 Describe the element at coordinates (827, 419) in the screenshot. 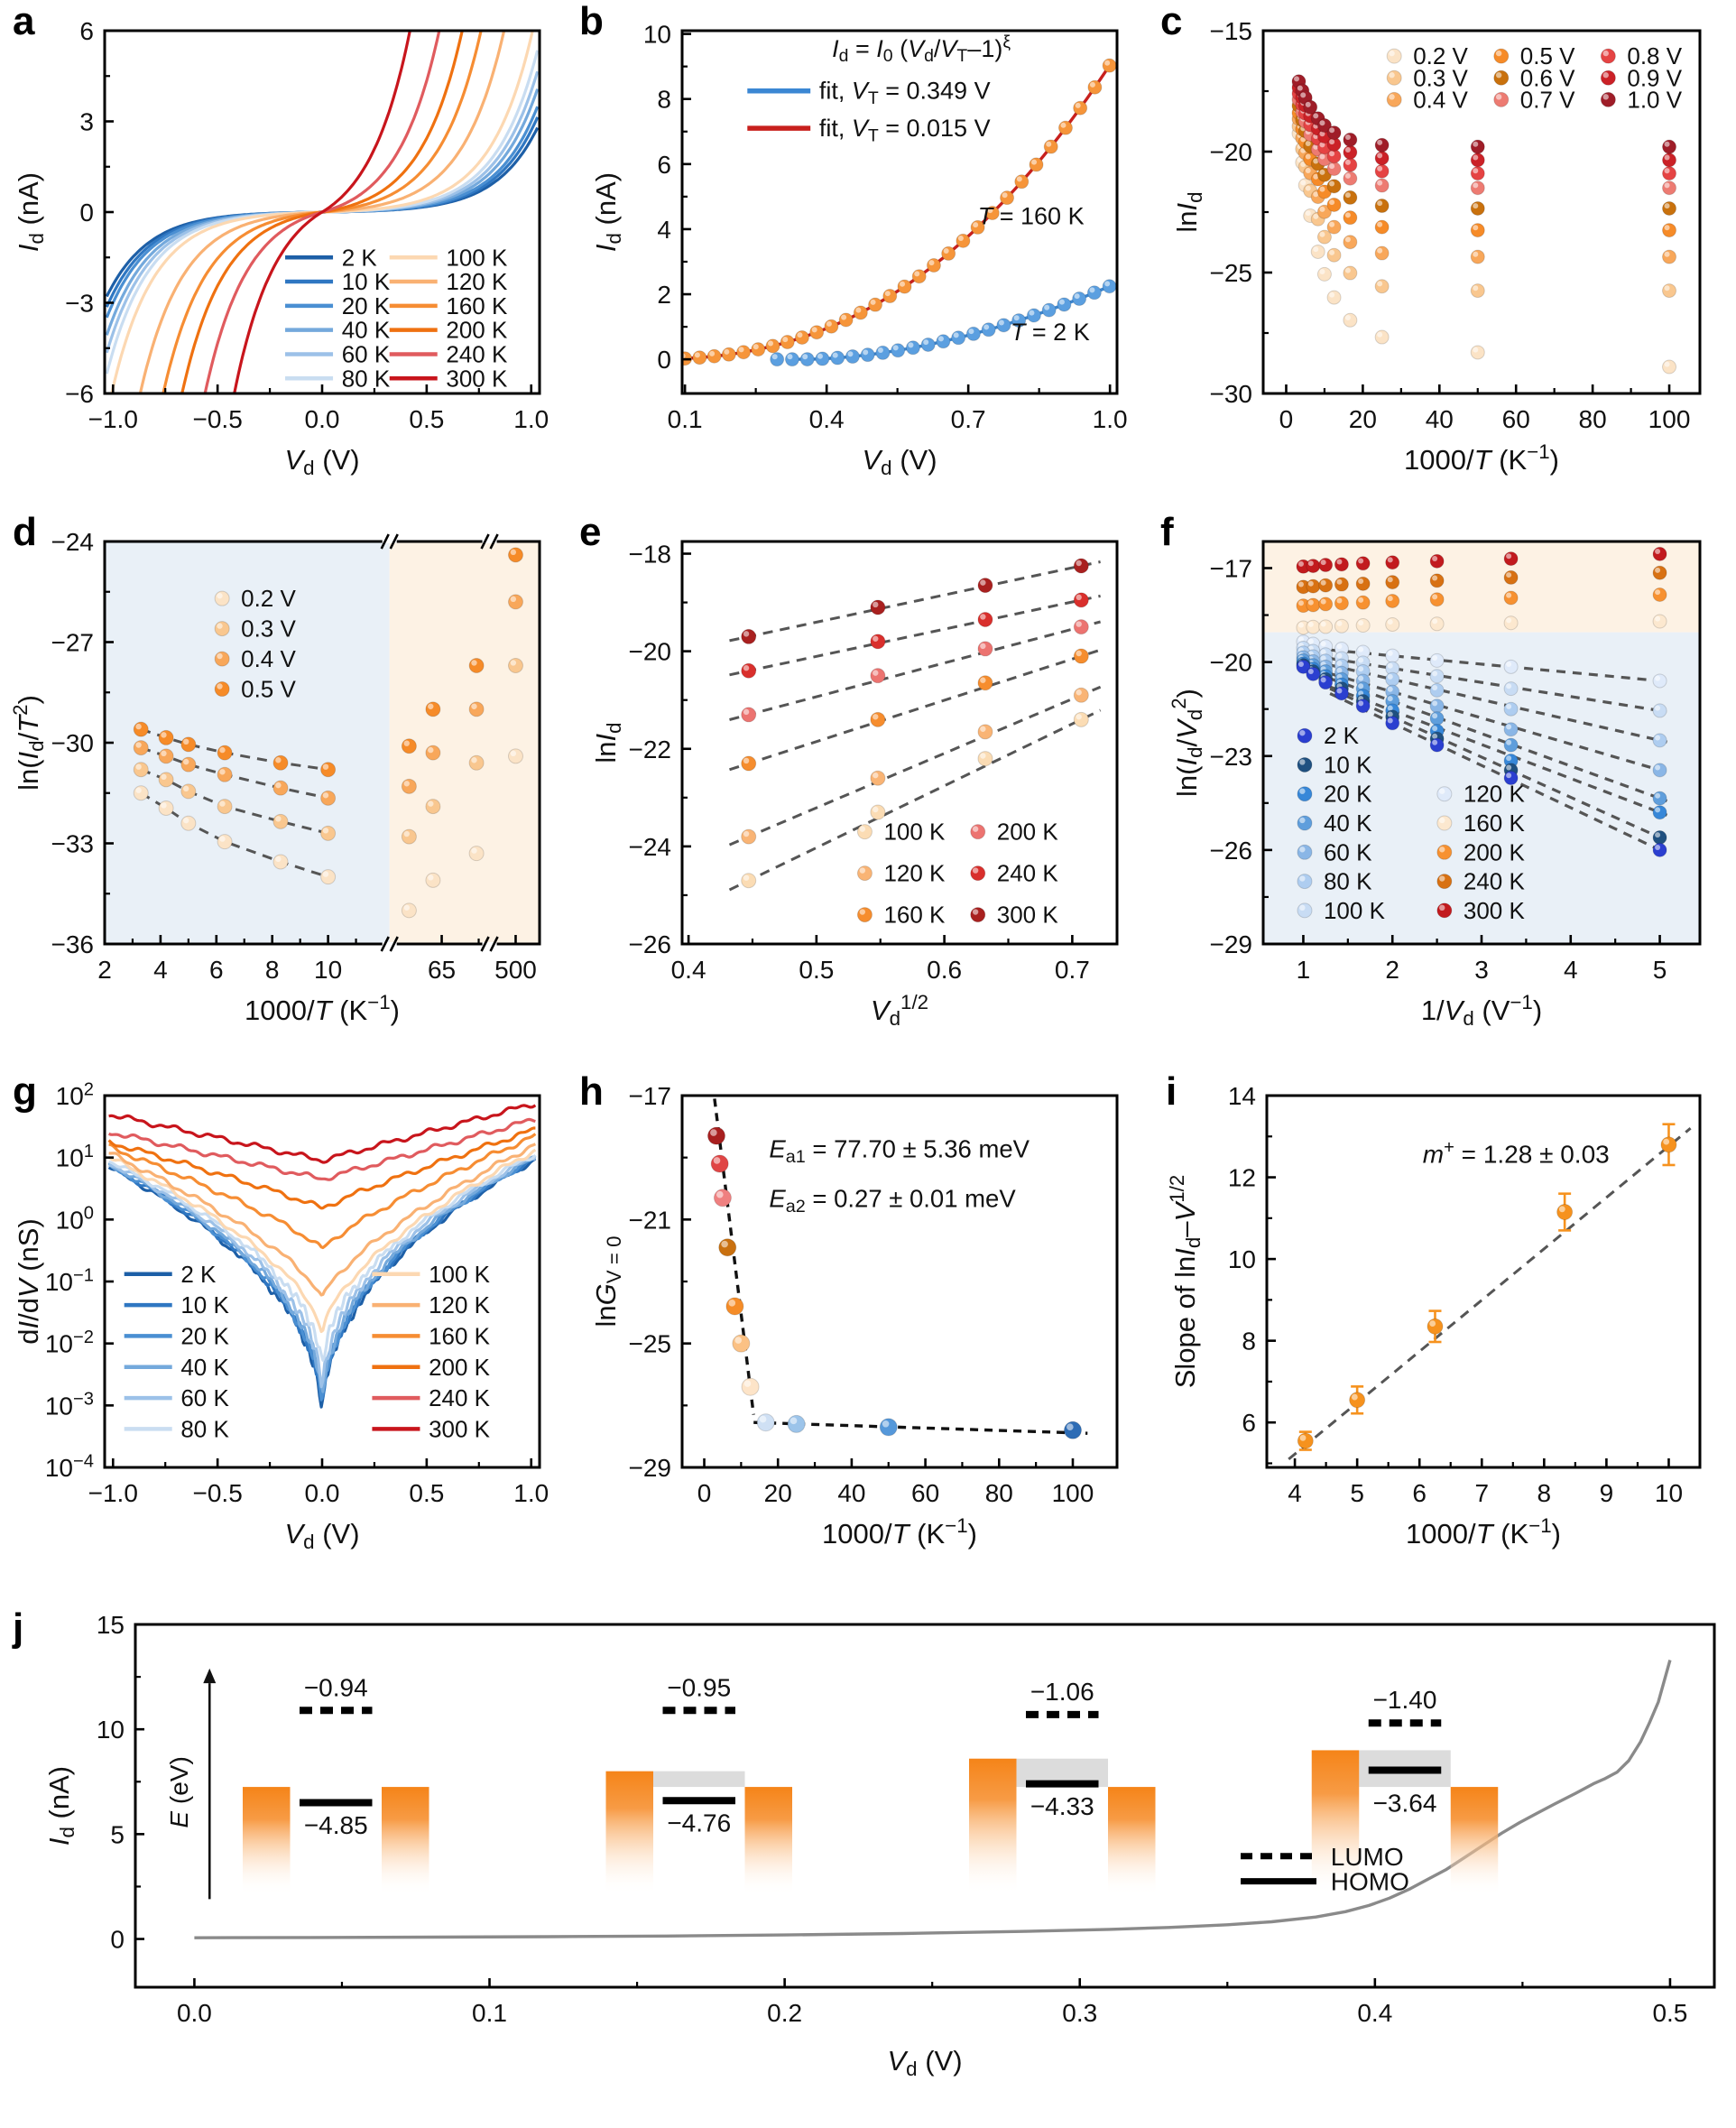

I see `svg-text: 0.4` at that location.